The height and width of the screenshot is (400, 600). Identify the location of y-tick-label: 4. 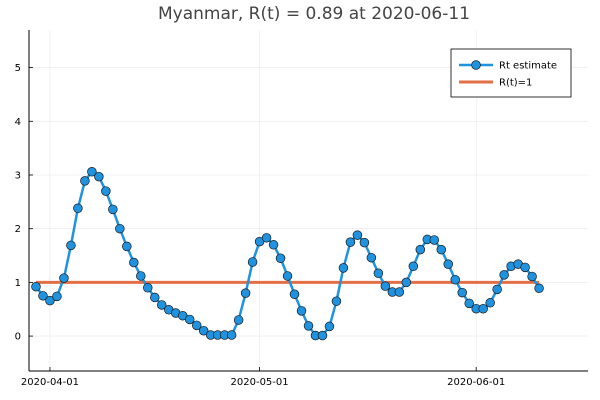
(18, 122).